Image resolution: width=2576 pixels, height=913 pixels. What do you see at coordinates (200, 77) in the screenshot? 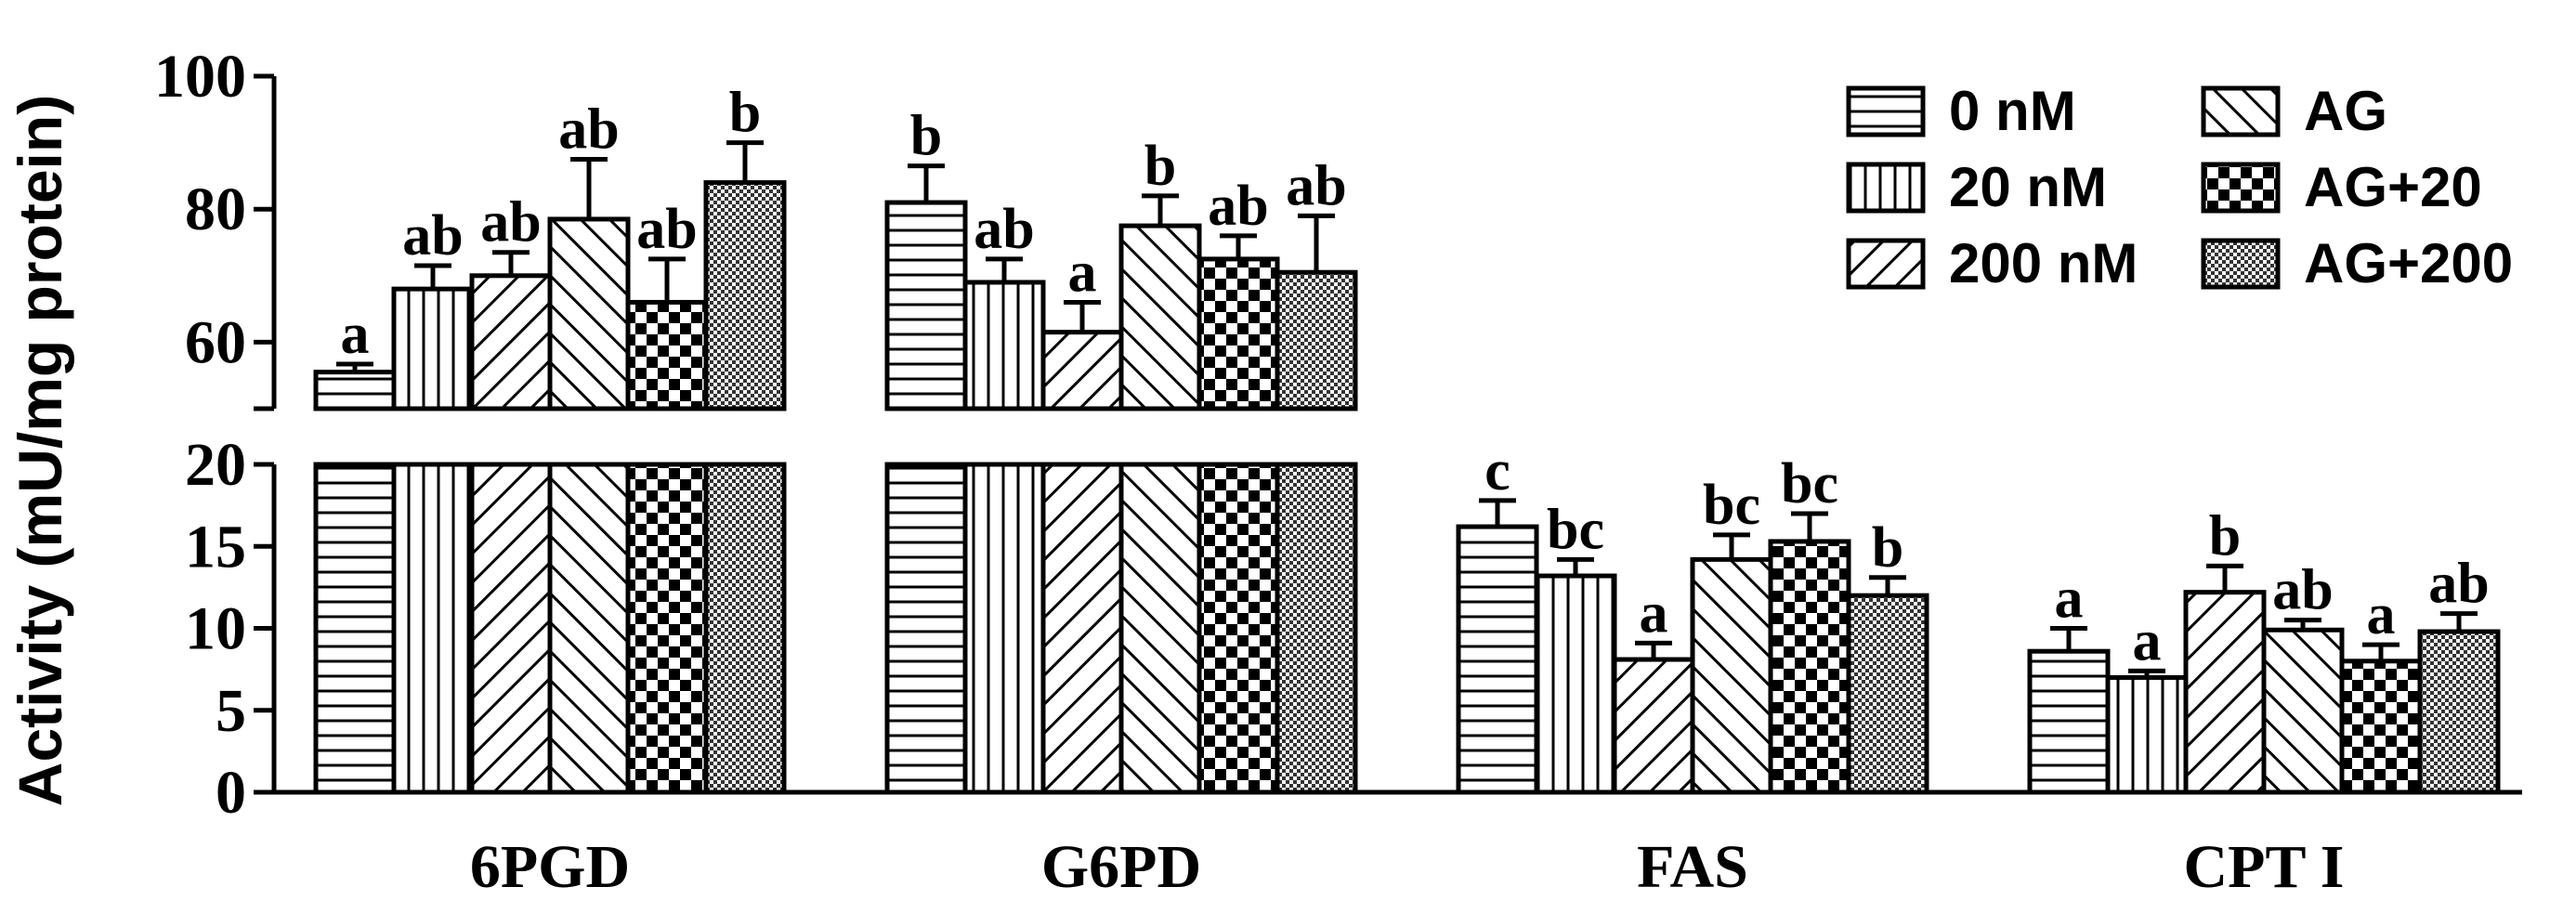
I see `y-tick-label: 100` at bounding box center [200, 77].